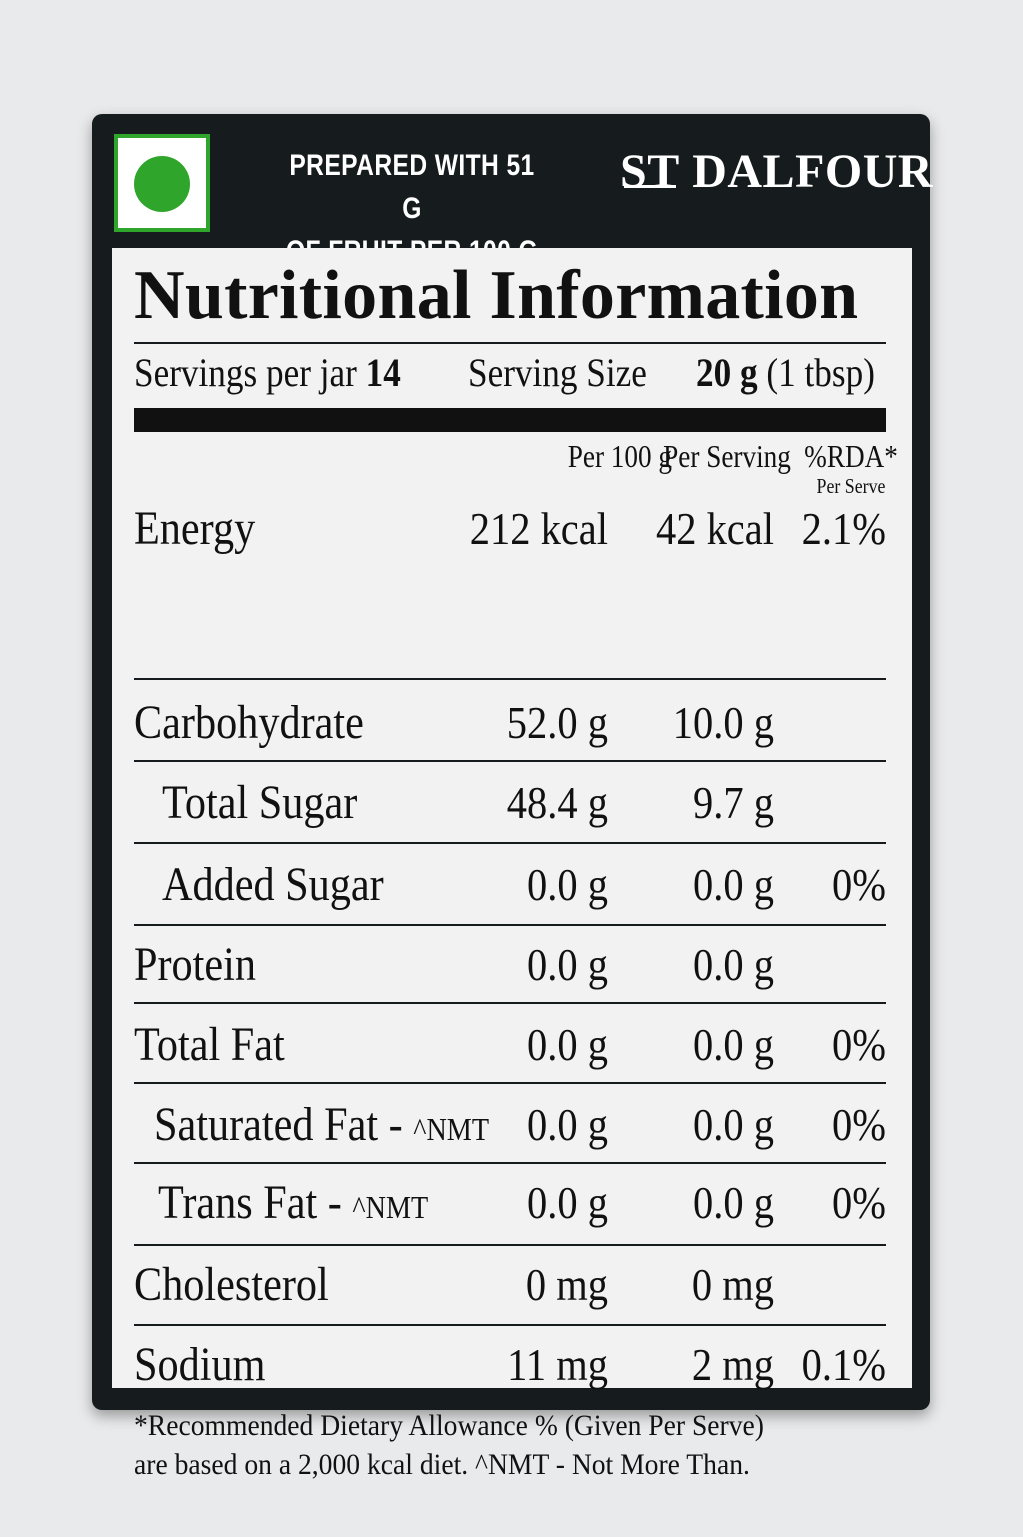 This screenshot has width=1023, height=1537. Describe the element at coordinates (412, 187) in the screenshot. I see `fruit-note-line-1: PREPARED WITH 51 G` at that location.